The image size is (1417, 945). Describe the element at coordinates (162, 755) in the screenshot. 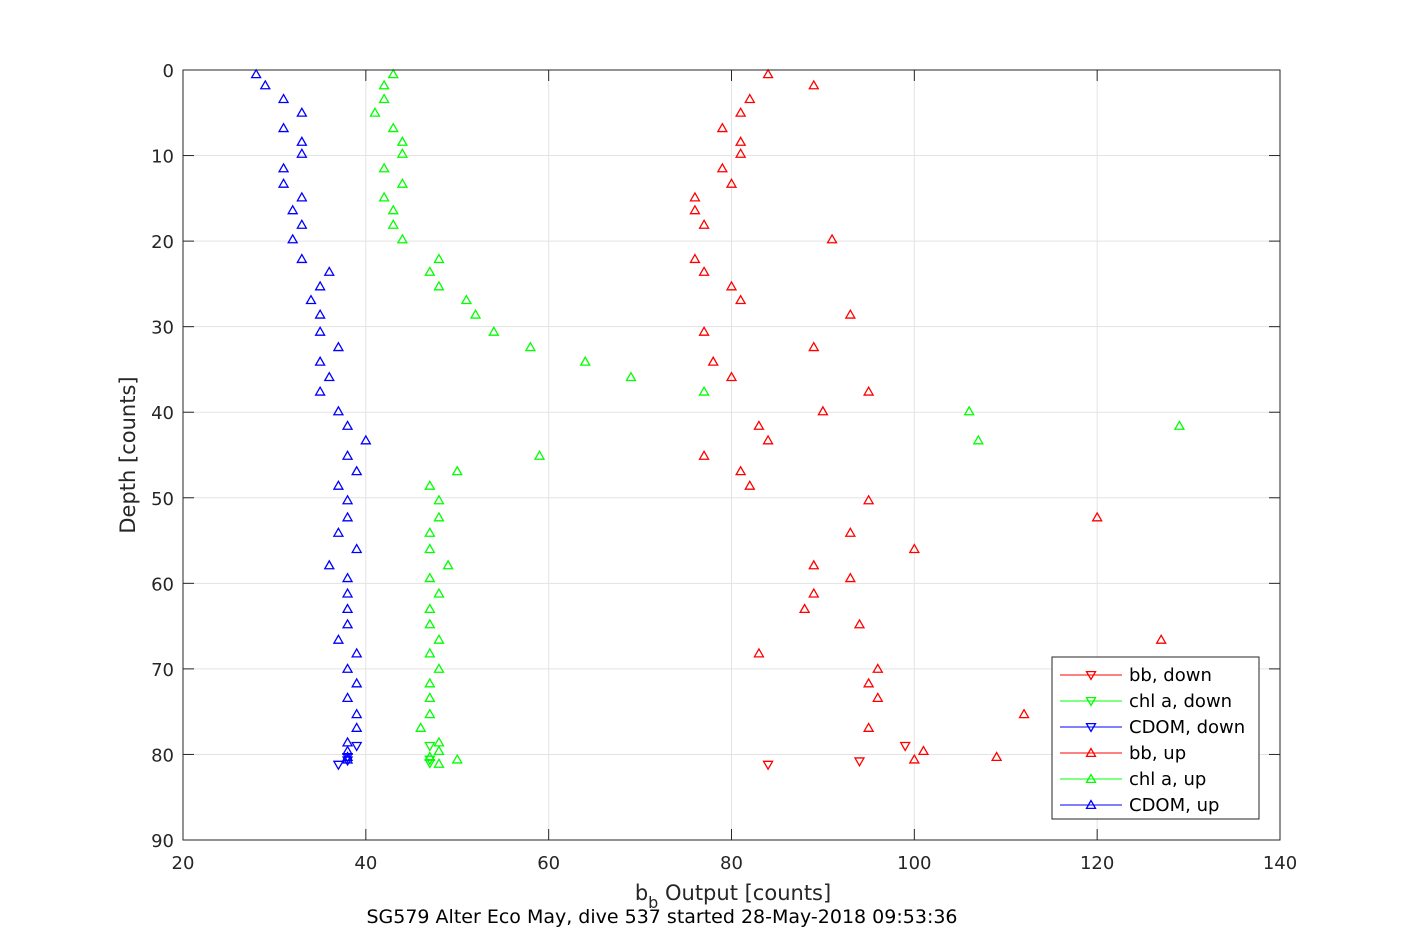

I see `y-tick-label: 80` at that location.